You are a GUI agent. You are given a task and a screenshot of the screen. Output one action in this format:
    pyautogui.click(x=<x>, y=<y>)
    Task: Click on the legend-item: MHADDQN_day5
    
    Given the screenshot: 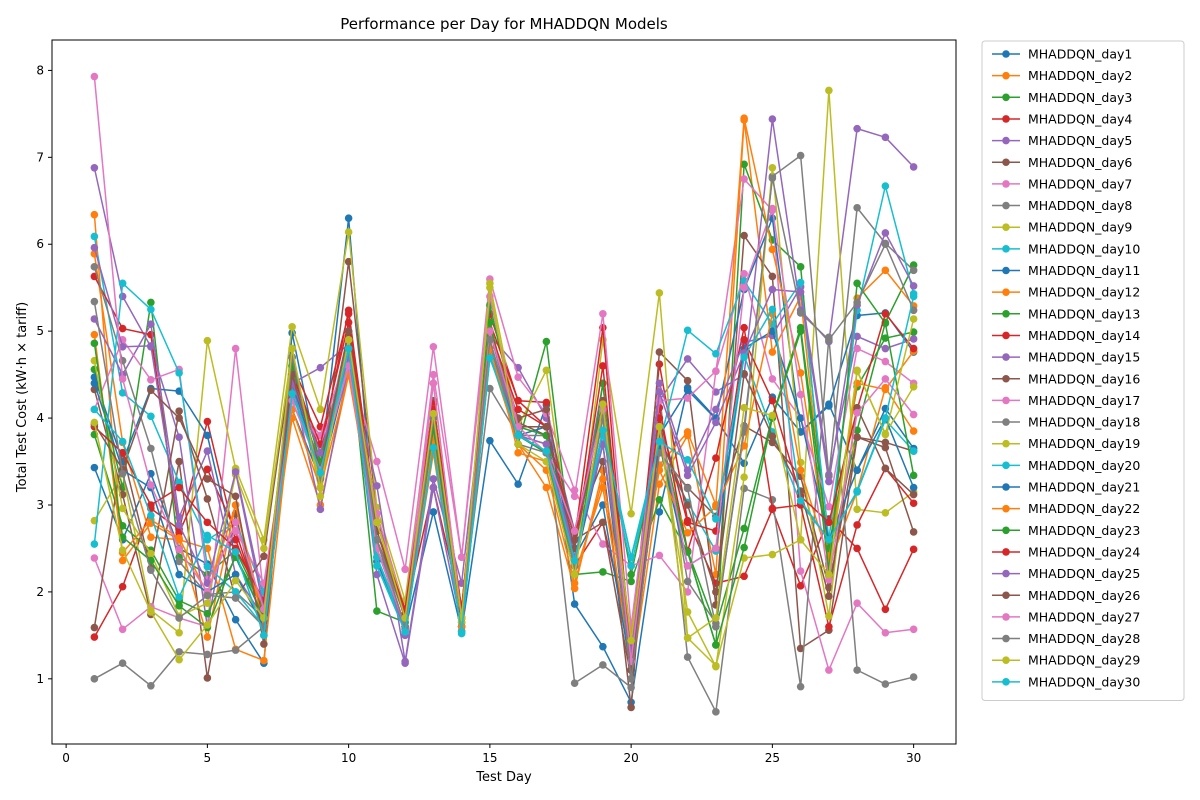 What is the action you would take?
    pyautogui.click(x=1062, y=140)
    